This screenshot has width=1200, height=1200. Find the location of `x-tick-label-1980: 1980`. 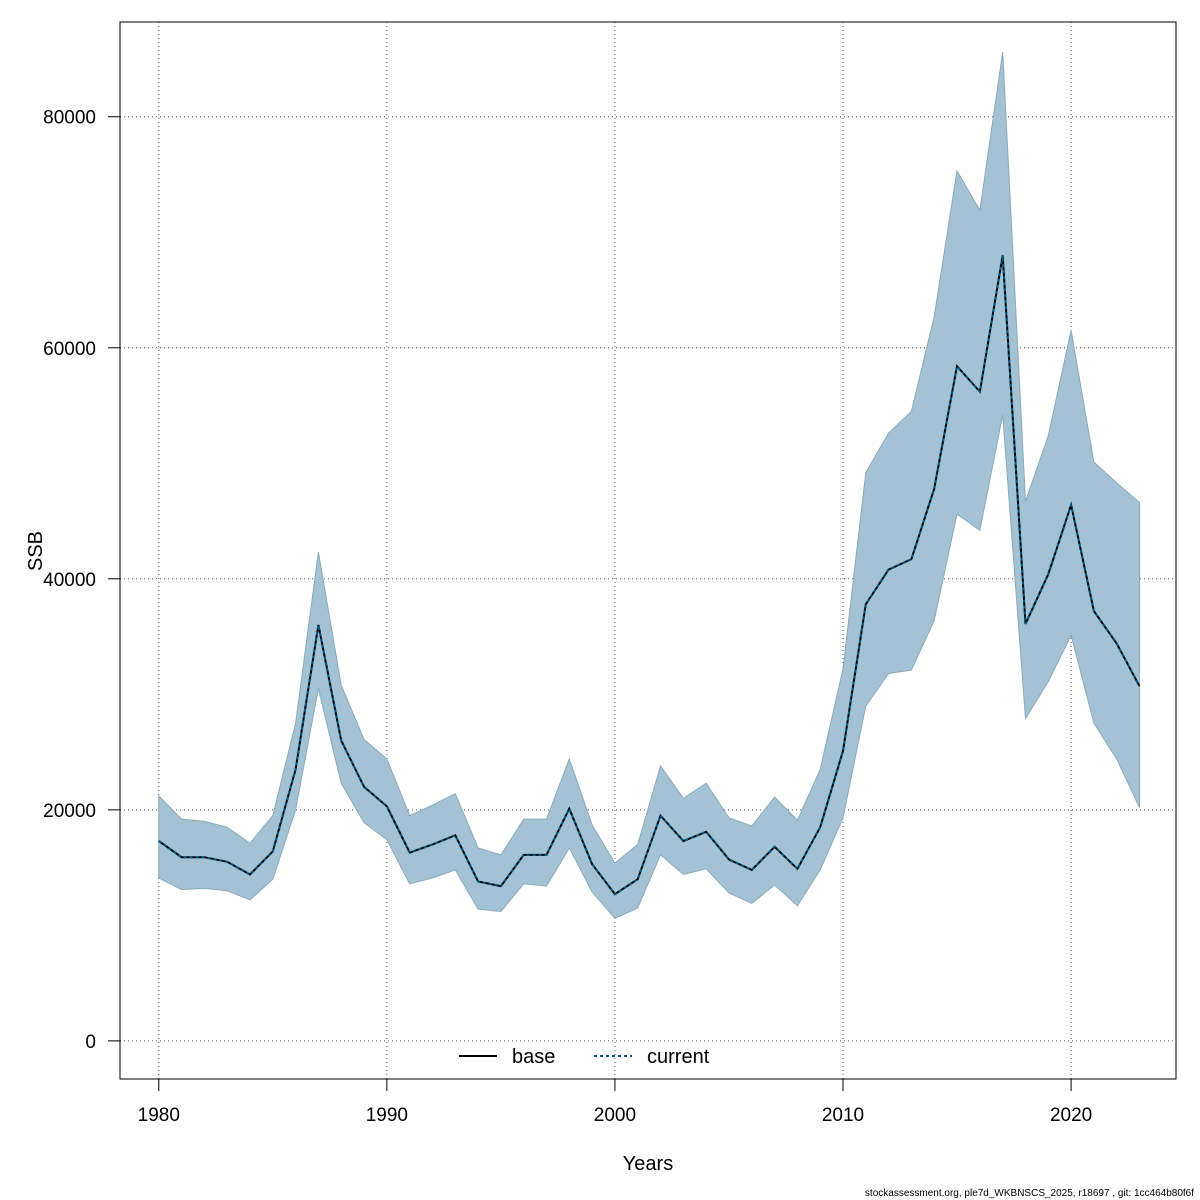

x-tick-label-1980: 1980 is located at coordinates (159, 1115).